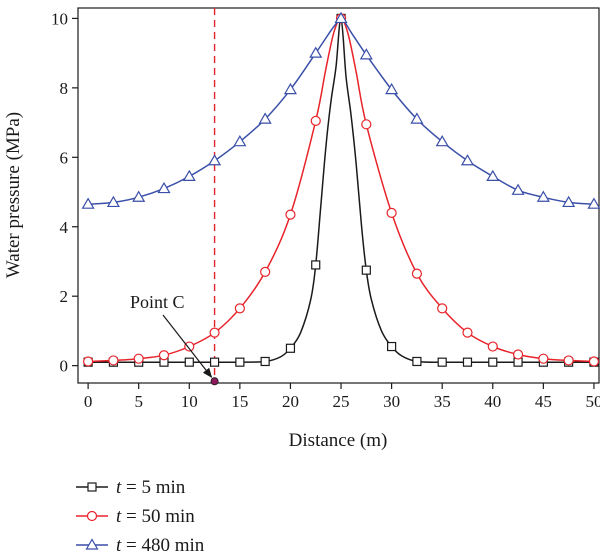 The image size is (600, 558). What do you see at coordinates (64, 192) in the screenshot?
I see `y-axis-ticks: 0 2 4 6 8 10` at bounding box center [64, 192].